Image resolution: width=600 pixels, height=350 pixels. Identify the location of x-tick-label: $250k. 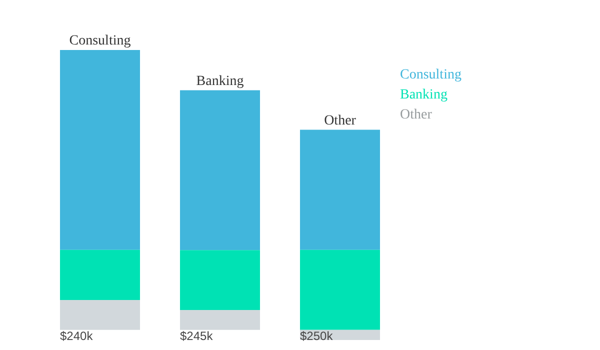
(317, 336).